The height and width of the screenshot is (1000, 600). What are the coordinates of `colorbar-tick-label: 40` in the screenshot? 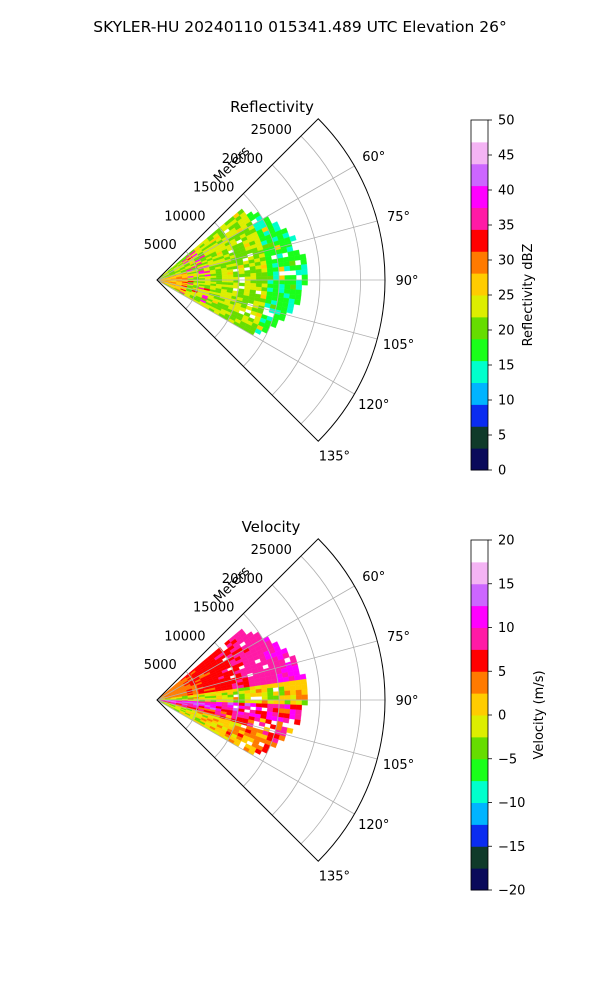 It's located at (506, 191).